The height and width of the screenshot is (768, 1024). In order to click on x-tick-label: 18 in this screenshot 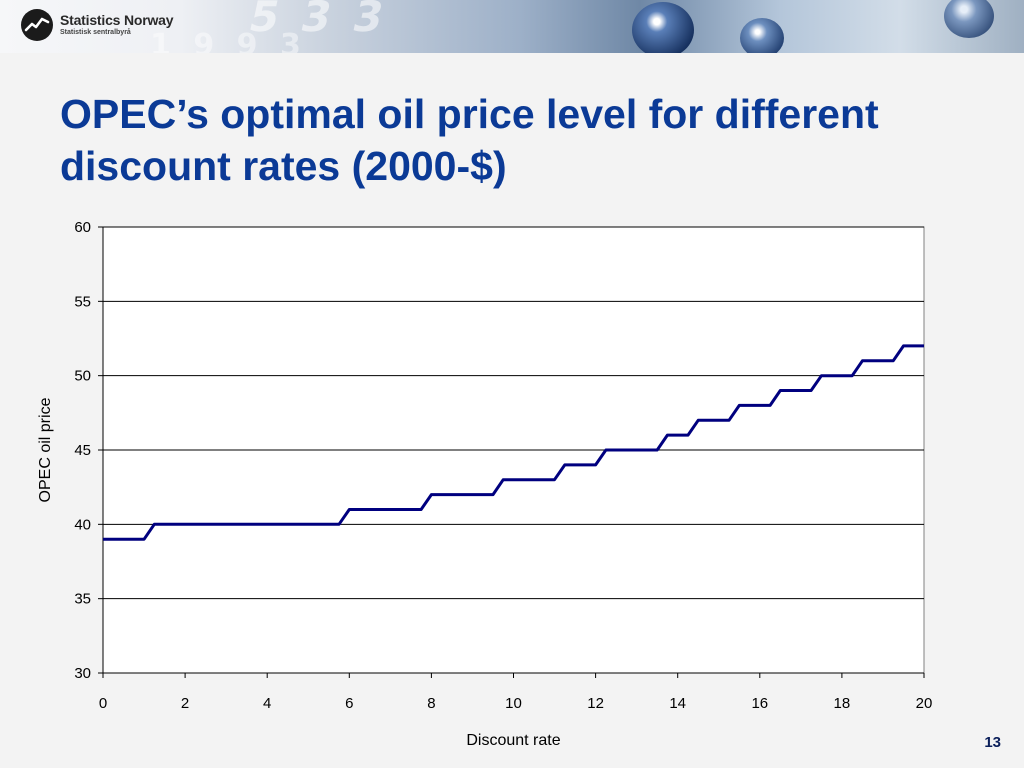, I will do `click(842, 703)`.